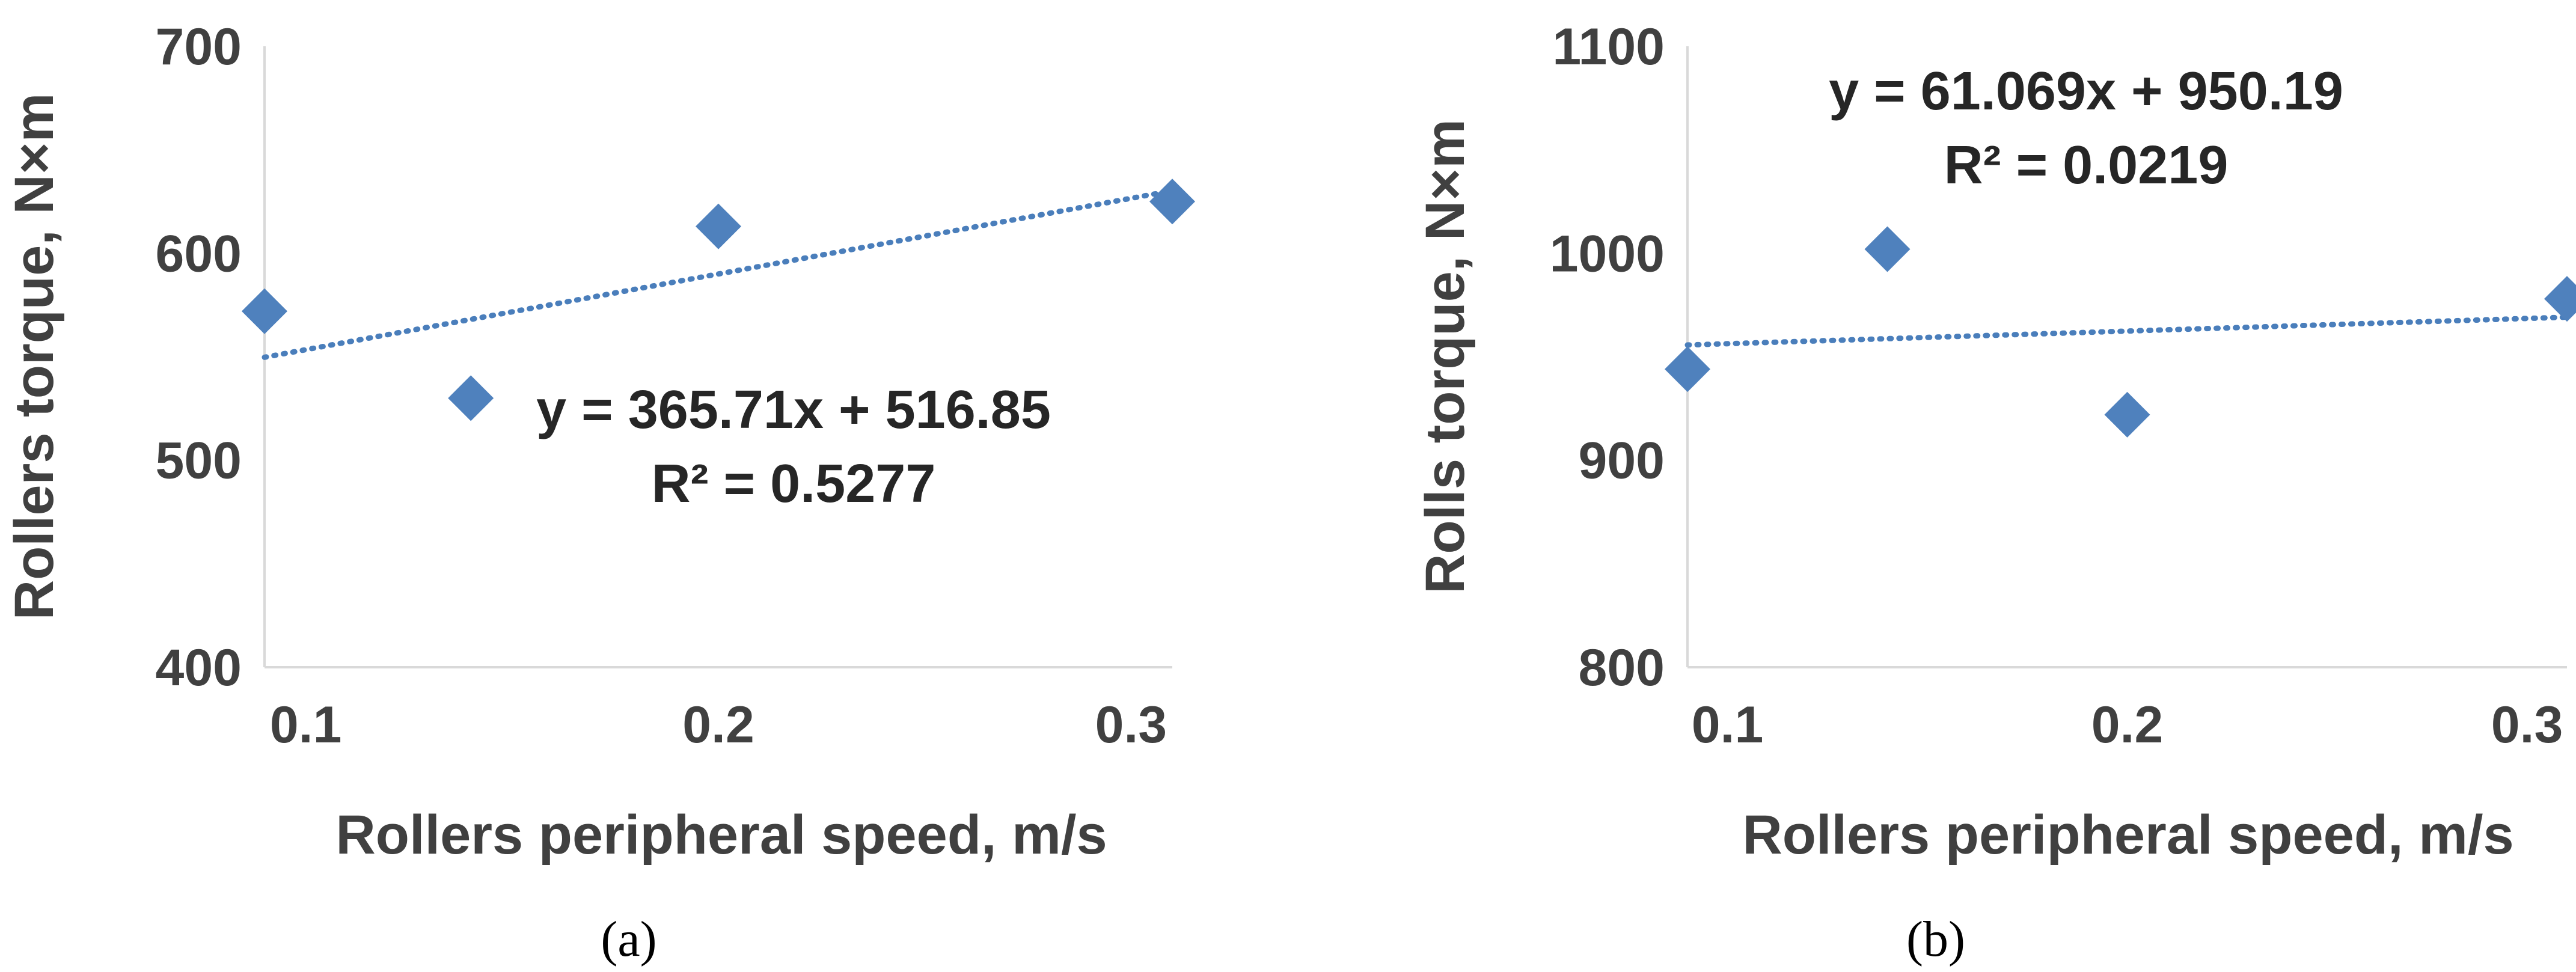 Image resolution: width=2576 pixels, height=972 pixels. What do you see at coordinates (1608, 47) in the screenshot?
I see `y-tick-label: 1100` at bounding box center [1608, 47].